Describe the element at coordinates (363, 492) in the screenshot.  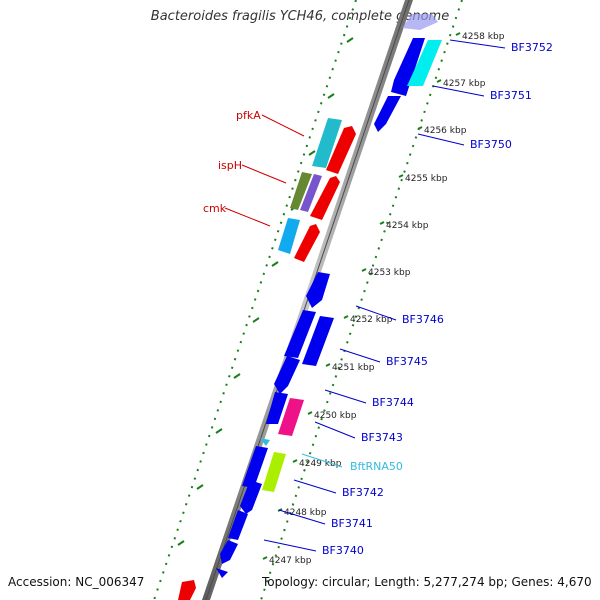
I see `gene-label: BF3742` at that location.